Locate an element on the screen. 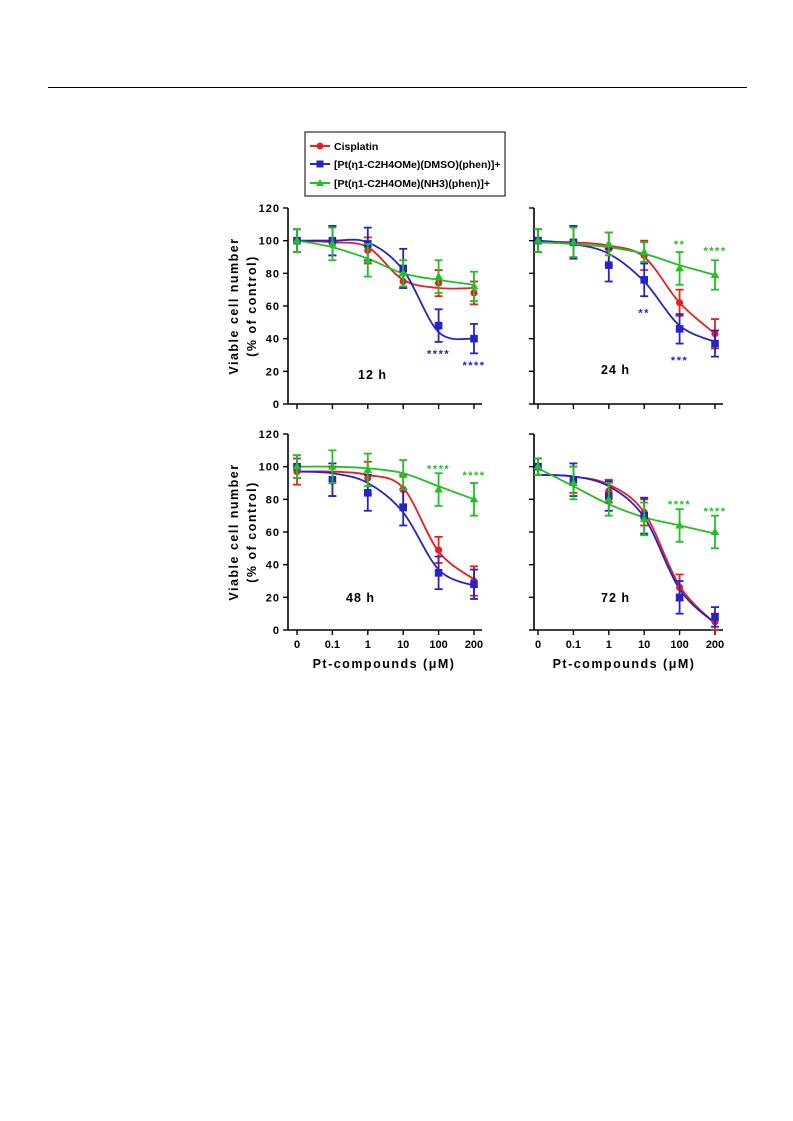 The width and height of the screenshot is (793, 1121). y-tick-label: 80 is located at coordinates (273, 274).